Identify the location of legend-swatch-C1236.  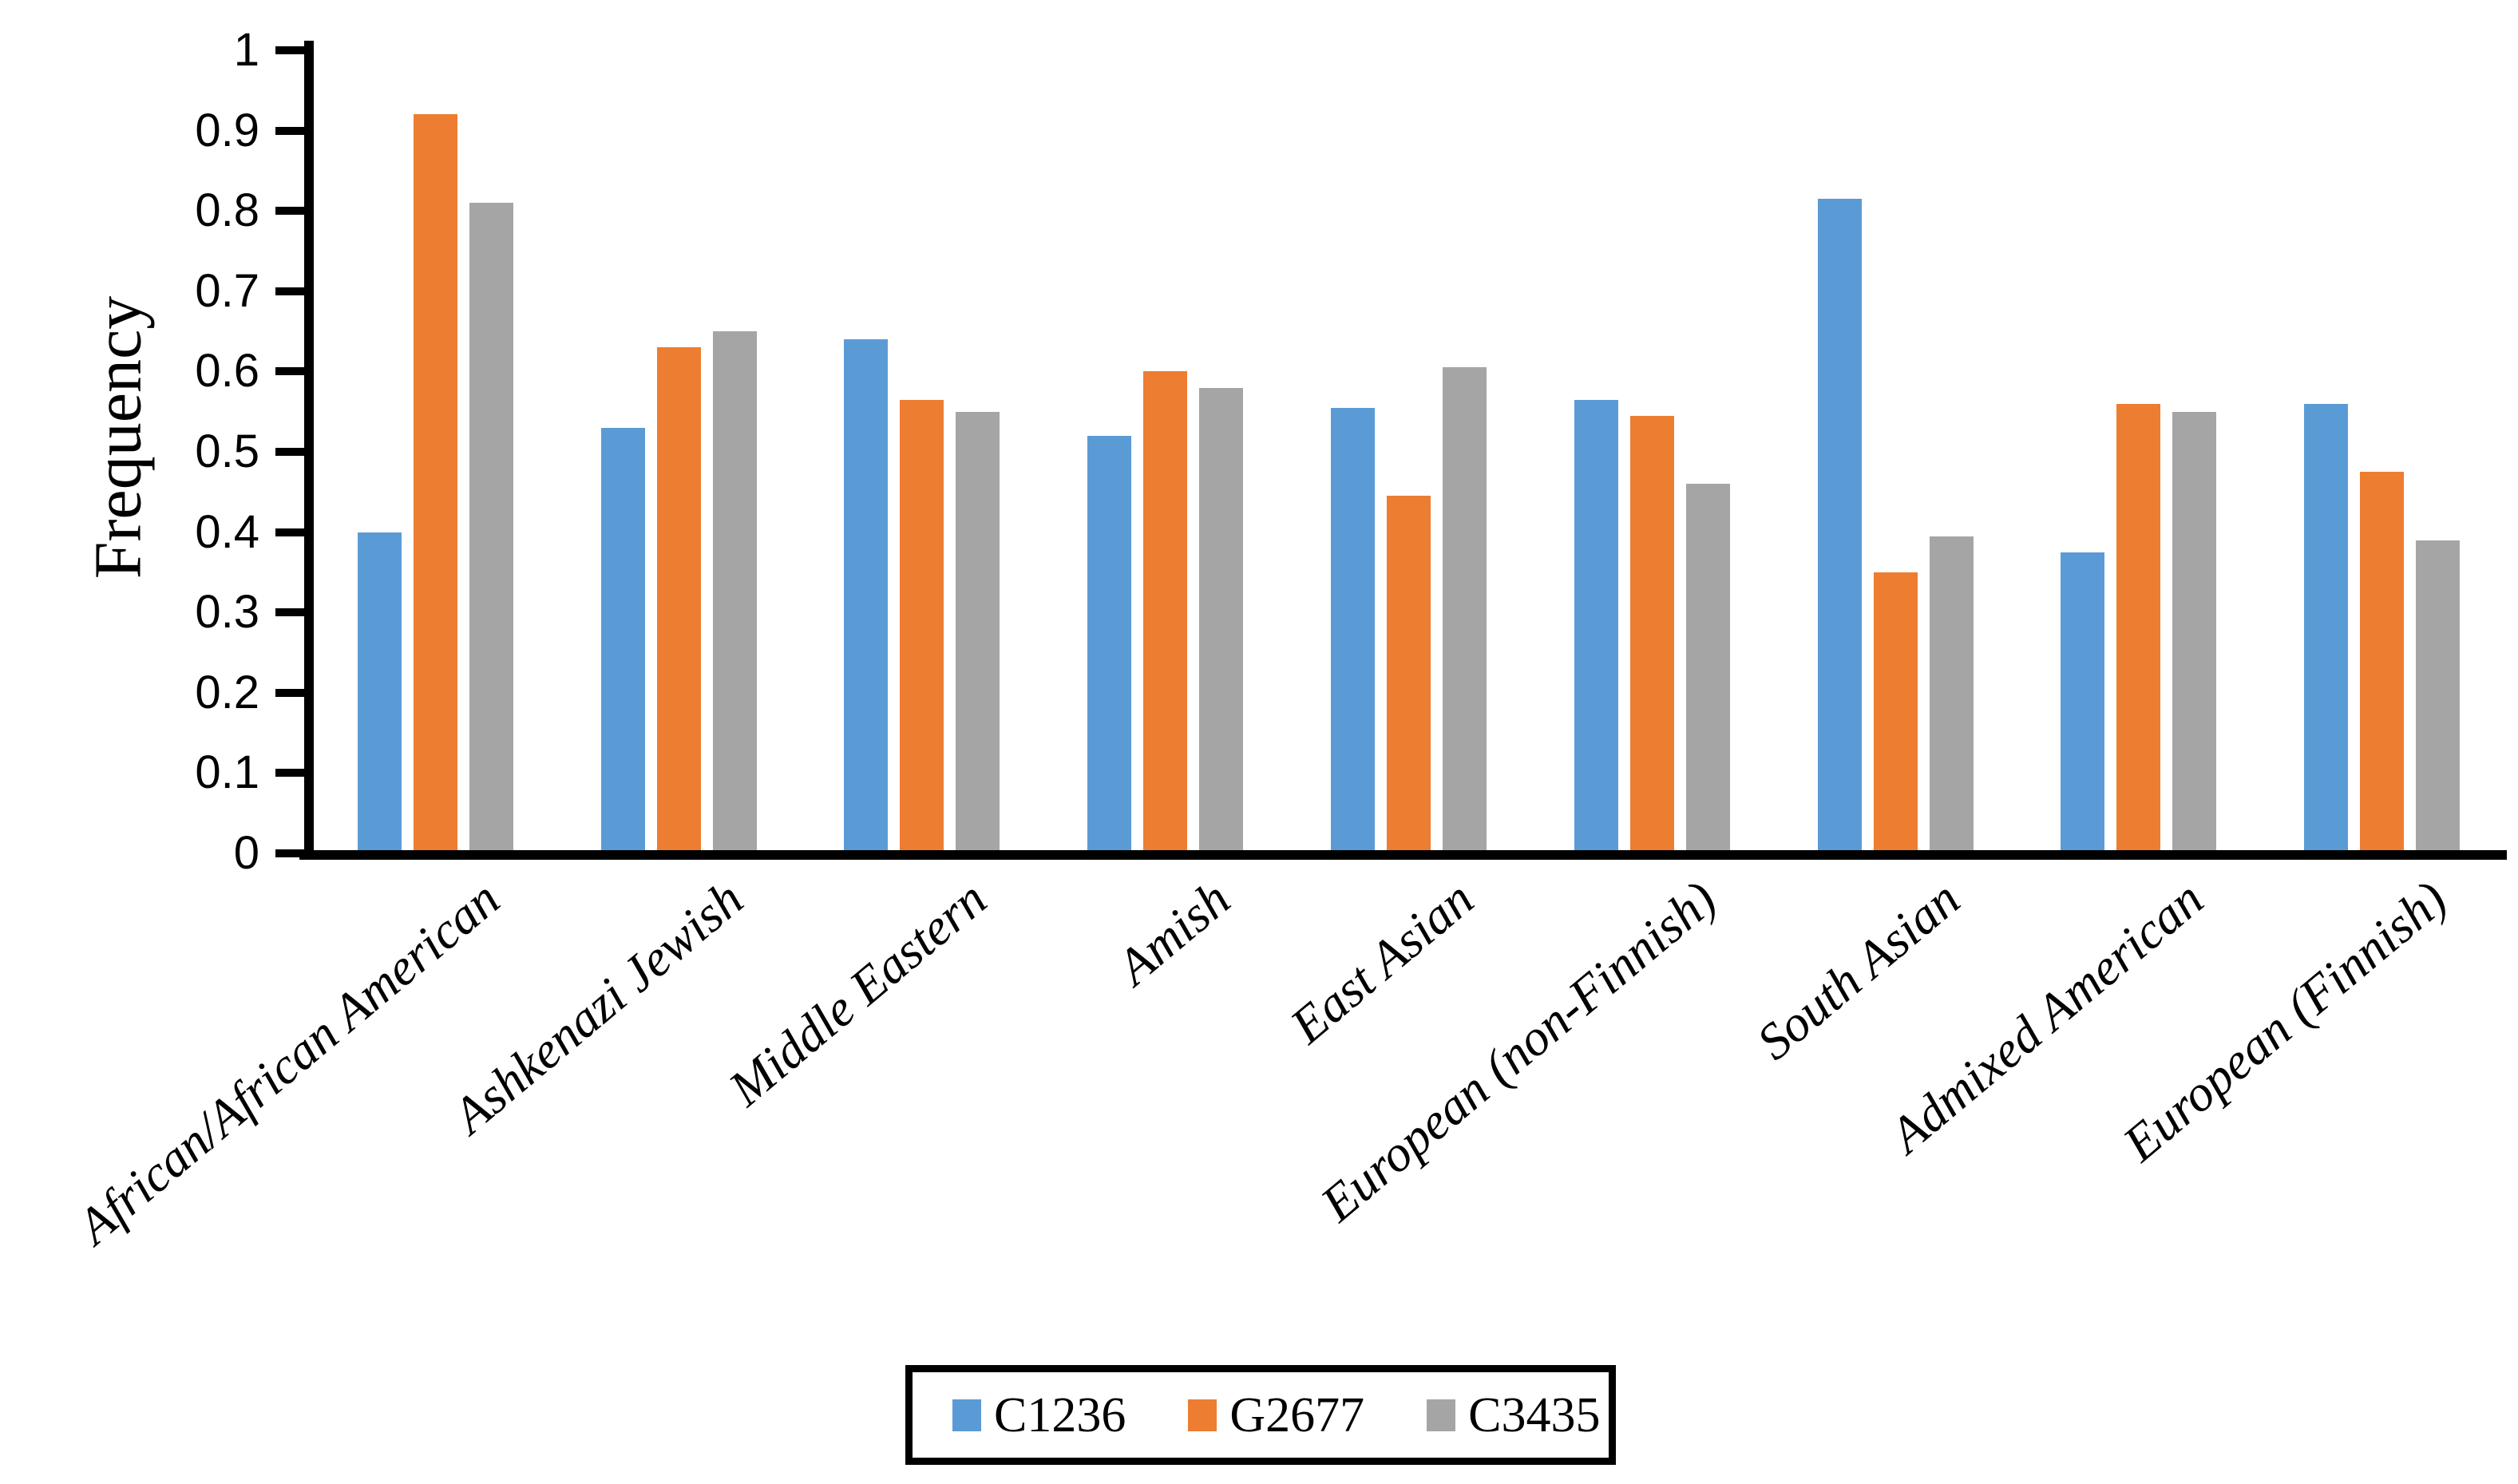
(966, 1415).